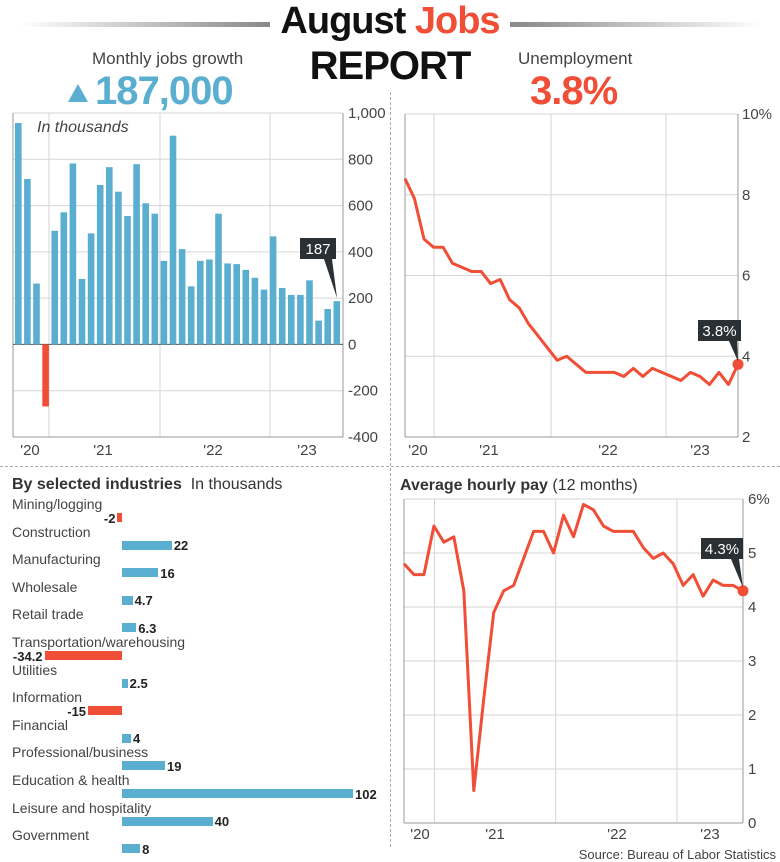  What do you see at coordinates (97, 484) in the screenshot?
I see `industries-title-main: By selected industries` at bounding box center [97, 484].